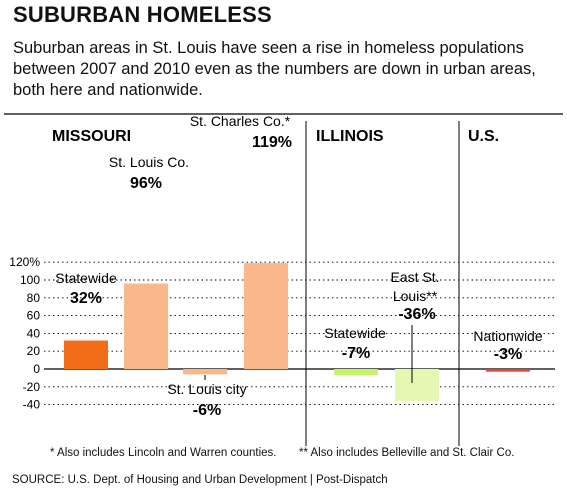 This screenshot has width=567, height=500. What do you see at coordinates (34, 298) in the screenshot?
I see `y-tick-label: 80` at bounding box center [34, 298].